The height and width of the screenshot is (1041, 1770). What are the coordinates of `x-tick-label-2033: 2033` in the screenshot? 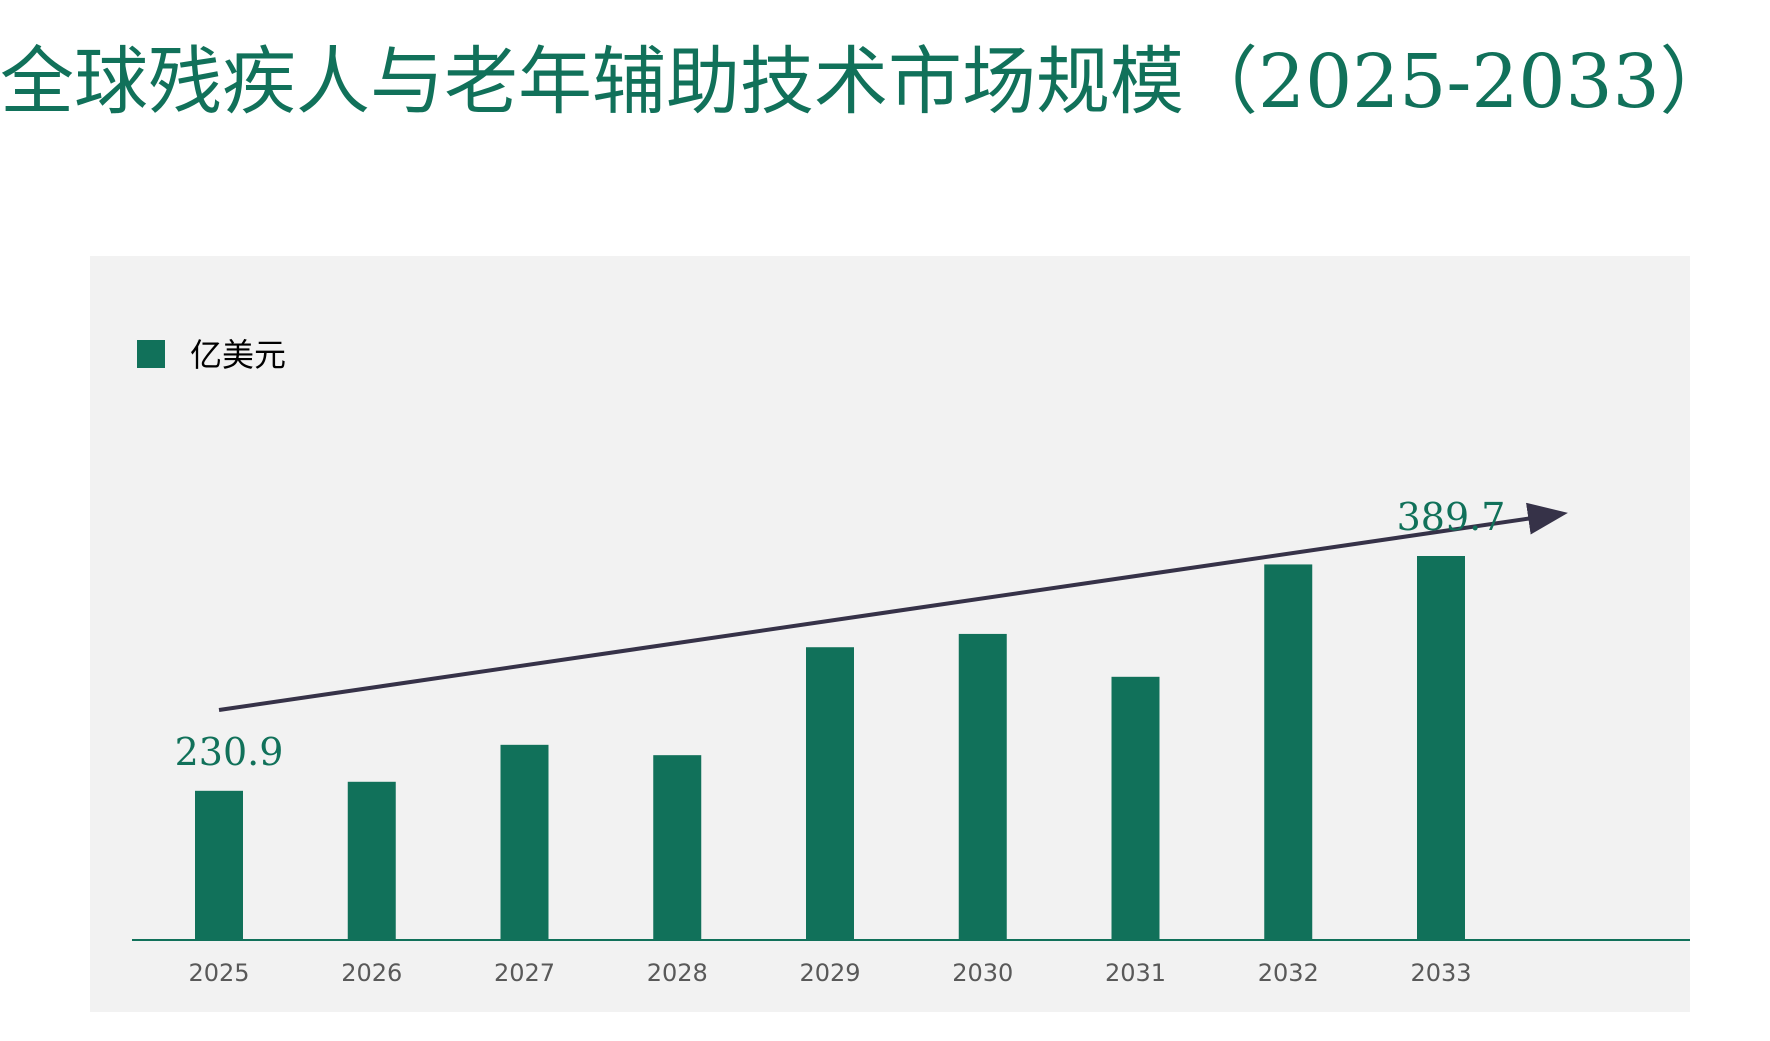 It's located at (1440, 973).